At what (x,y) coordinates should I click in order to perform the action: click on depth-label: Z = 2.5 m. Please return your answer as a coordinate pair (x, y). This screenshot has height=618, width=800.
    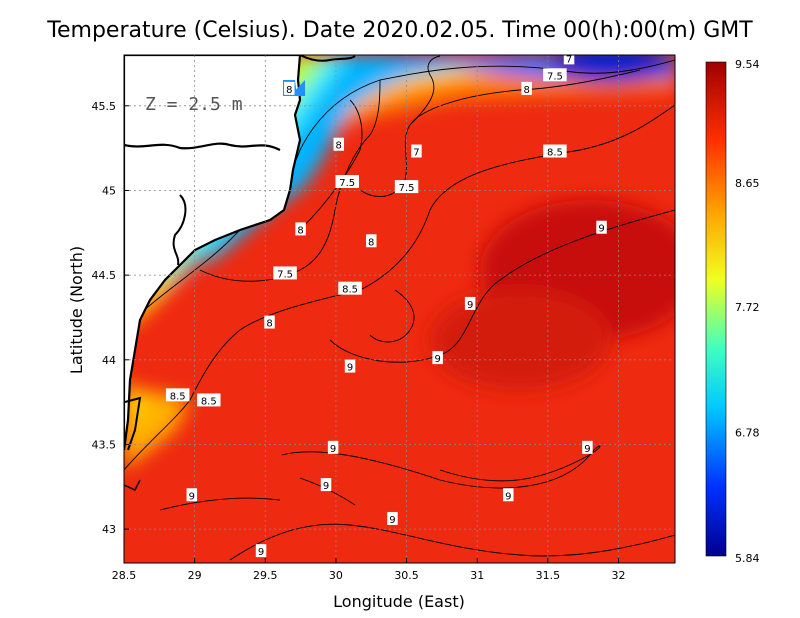
    Looking at the image, I should click on (194, 104).